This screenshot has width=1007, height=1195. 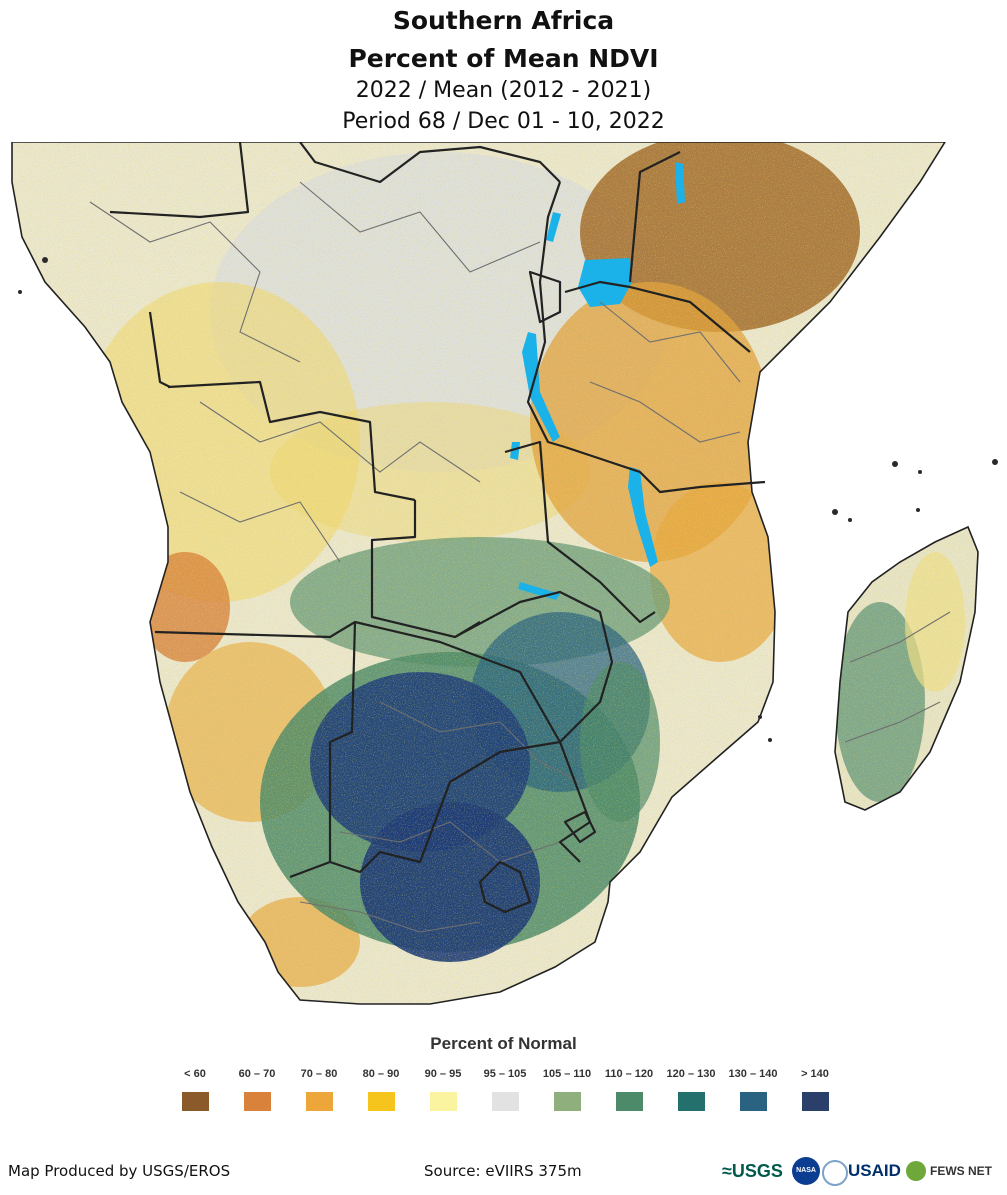 What do you see at coordinates (753, 1074) in the screenshot?
I see `legend-label: 130 – 140` at bounding box center [753, 1074].